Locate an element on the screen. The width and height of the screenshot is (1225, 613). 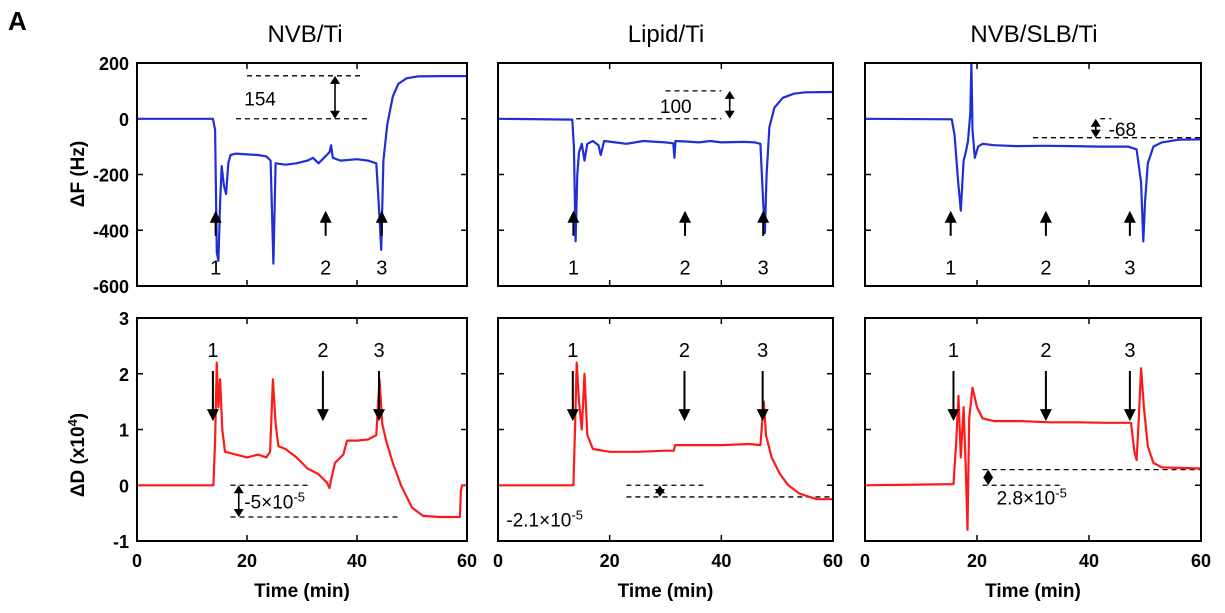
y-tick-label: -200 is located at coordinates (111, 176).